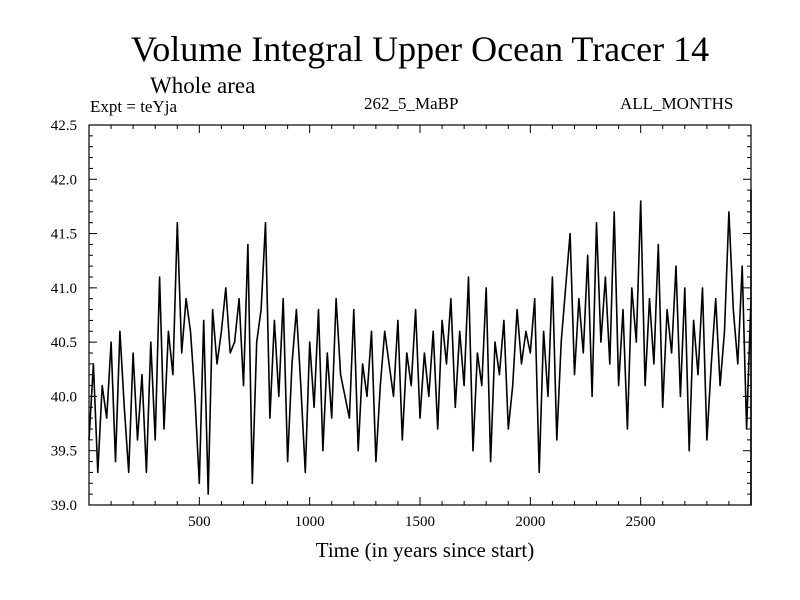  What do you see at coordinates (64, 506) in the screenshot?
I see `y-tick-label: 39.0` at bounding box center [64, 506].